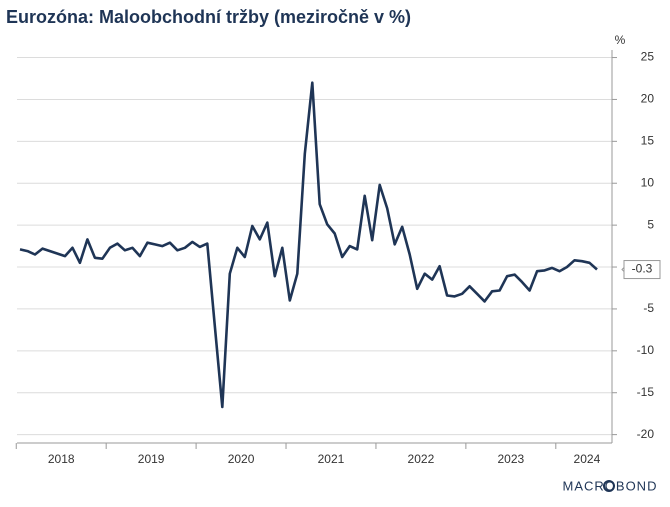  Describe the element at coordinates (648, 182) in the screenshot. I see `y-tick-label: 10` at that location.